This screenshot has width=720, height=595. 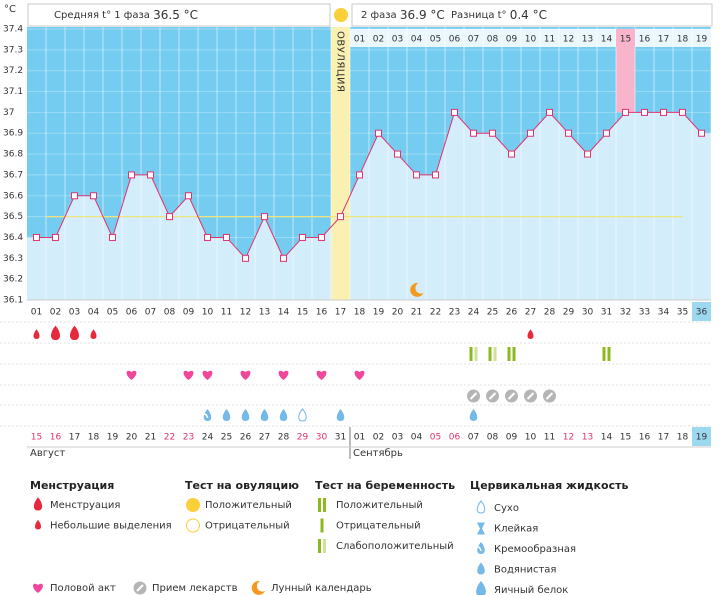 What do you see at coordinates (13, 92) in the screenshot?
I see `y-tick-label: 37.1` at bounding box center [13, 92].